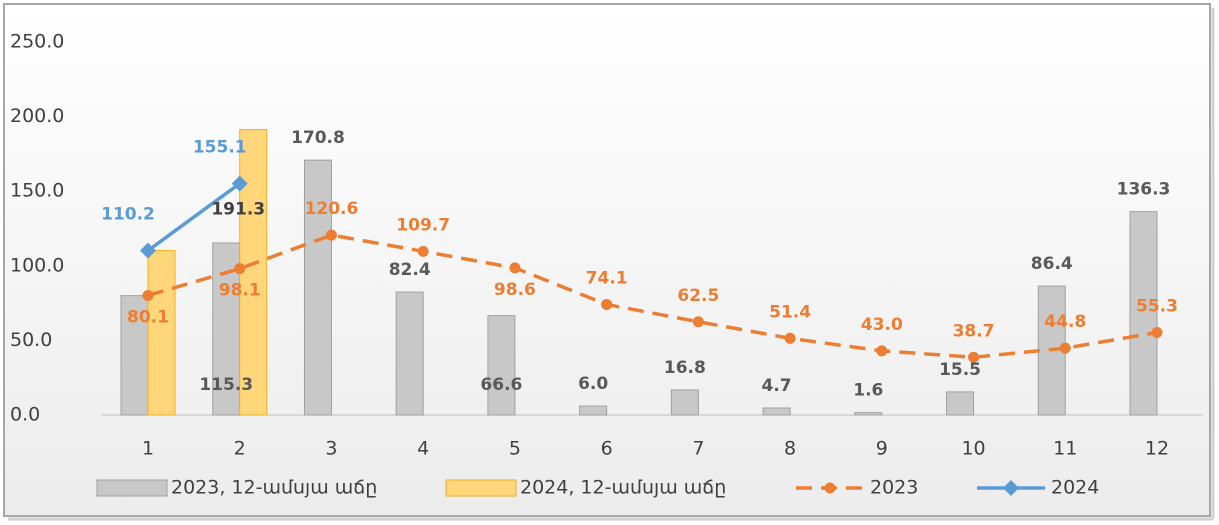  What do you see at coordinates (1065, 322) in the screenshot?
I see `data-label: 44.8` at bounding box center [1065, 322].